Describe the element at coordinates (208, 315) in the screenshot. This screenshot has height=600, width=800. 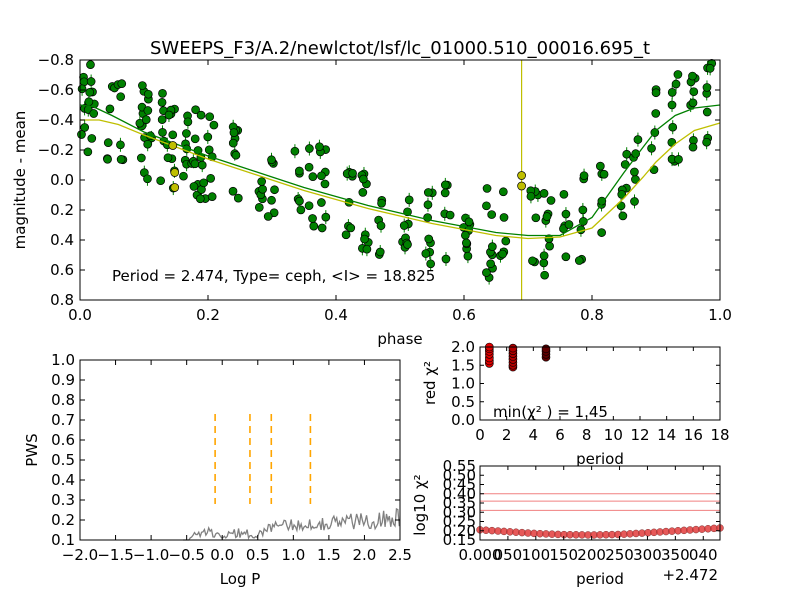
I see `x-tick-label: 0.2` at that location.